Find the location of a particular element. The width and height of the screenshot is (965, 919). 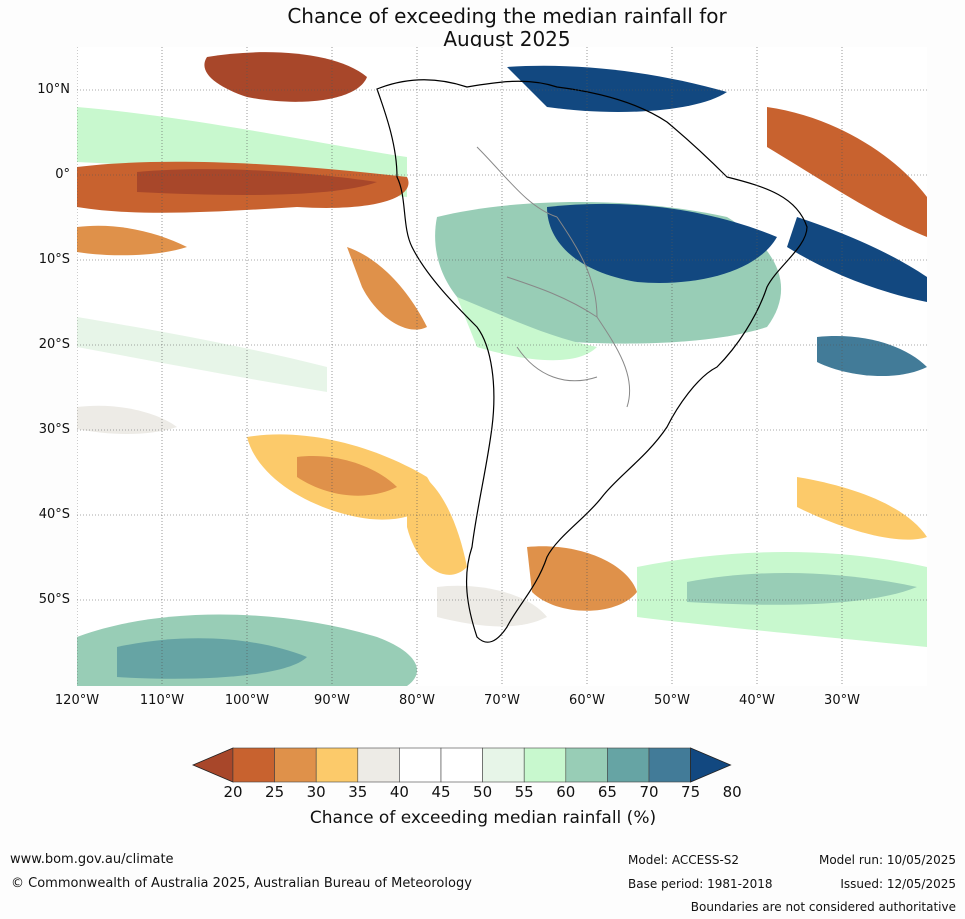

website-text: www.bom.gov.au/climate is located at coordinates (92, 859).